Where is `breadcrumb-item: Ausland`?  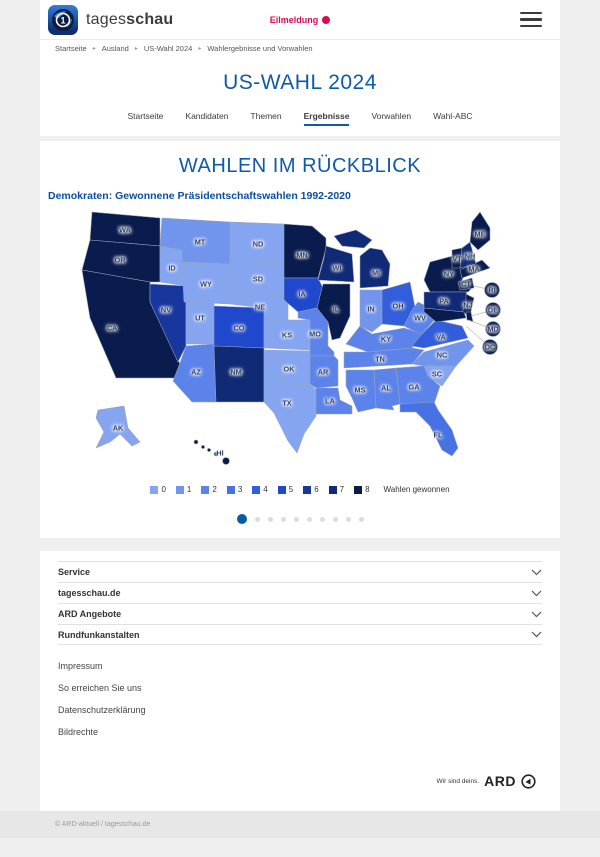
breadcrumb-item: Ausland is located at coordinates (115, 48).